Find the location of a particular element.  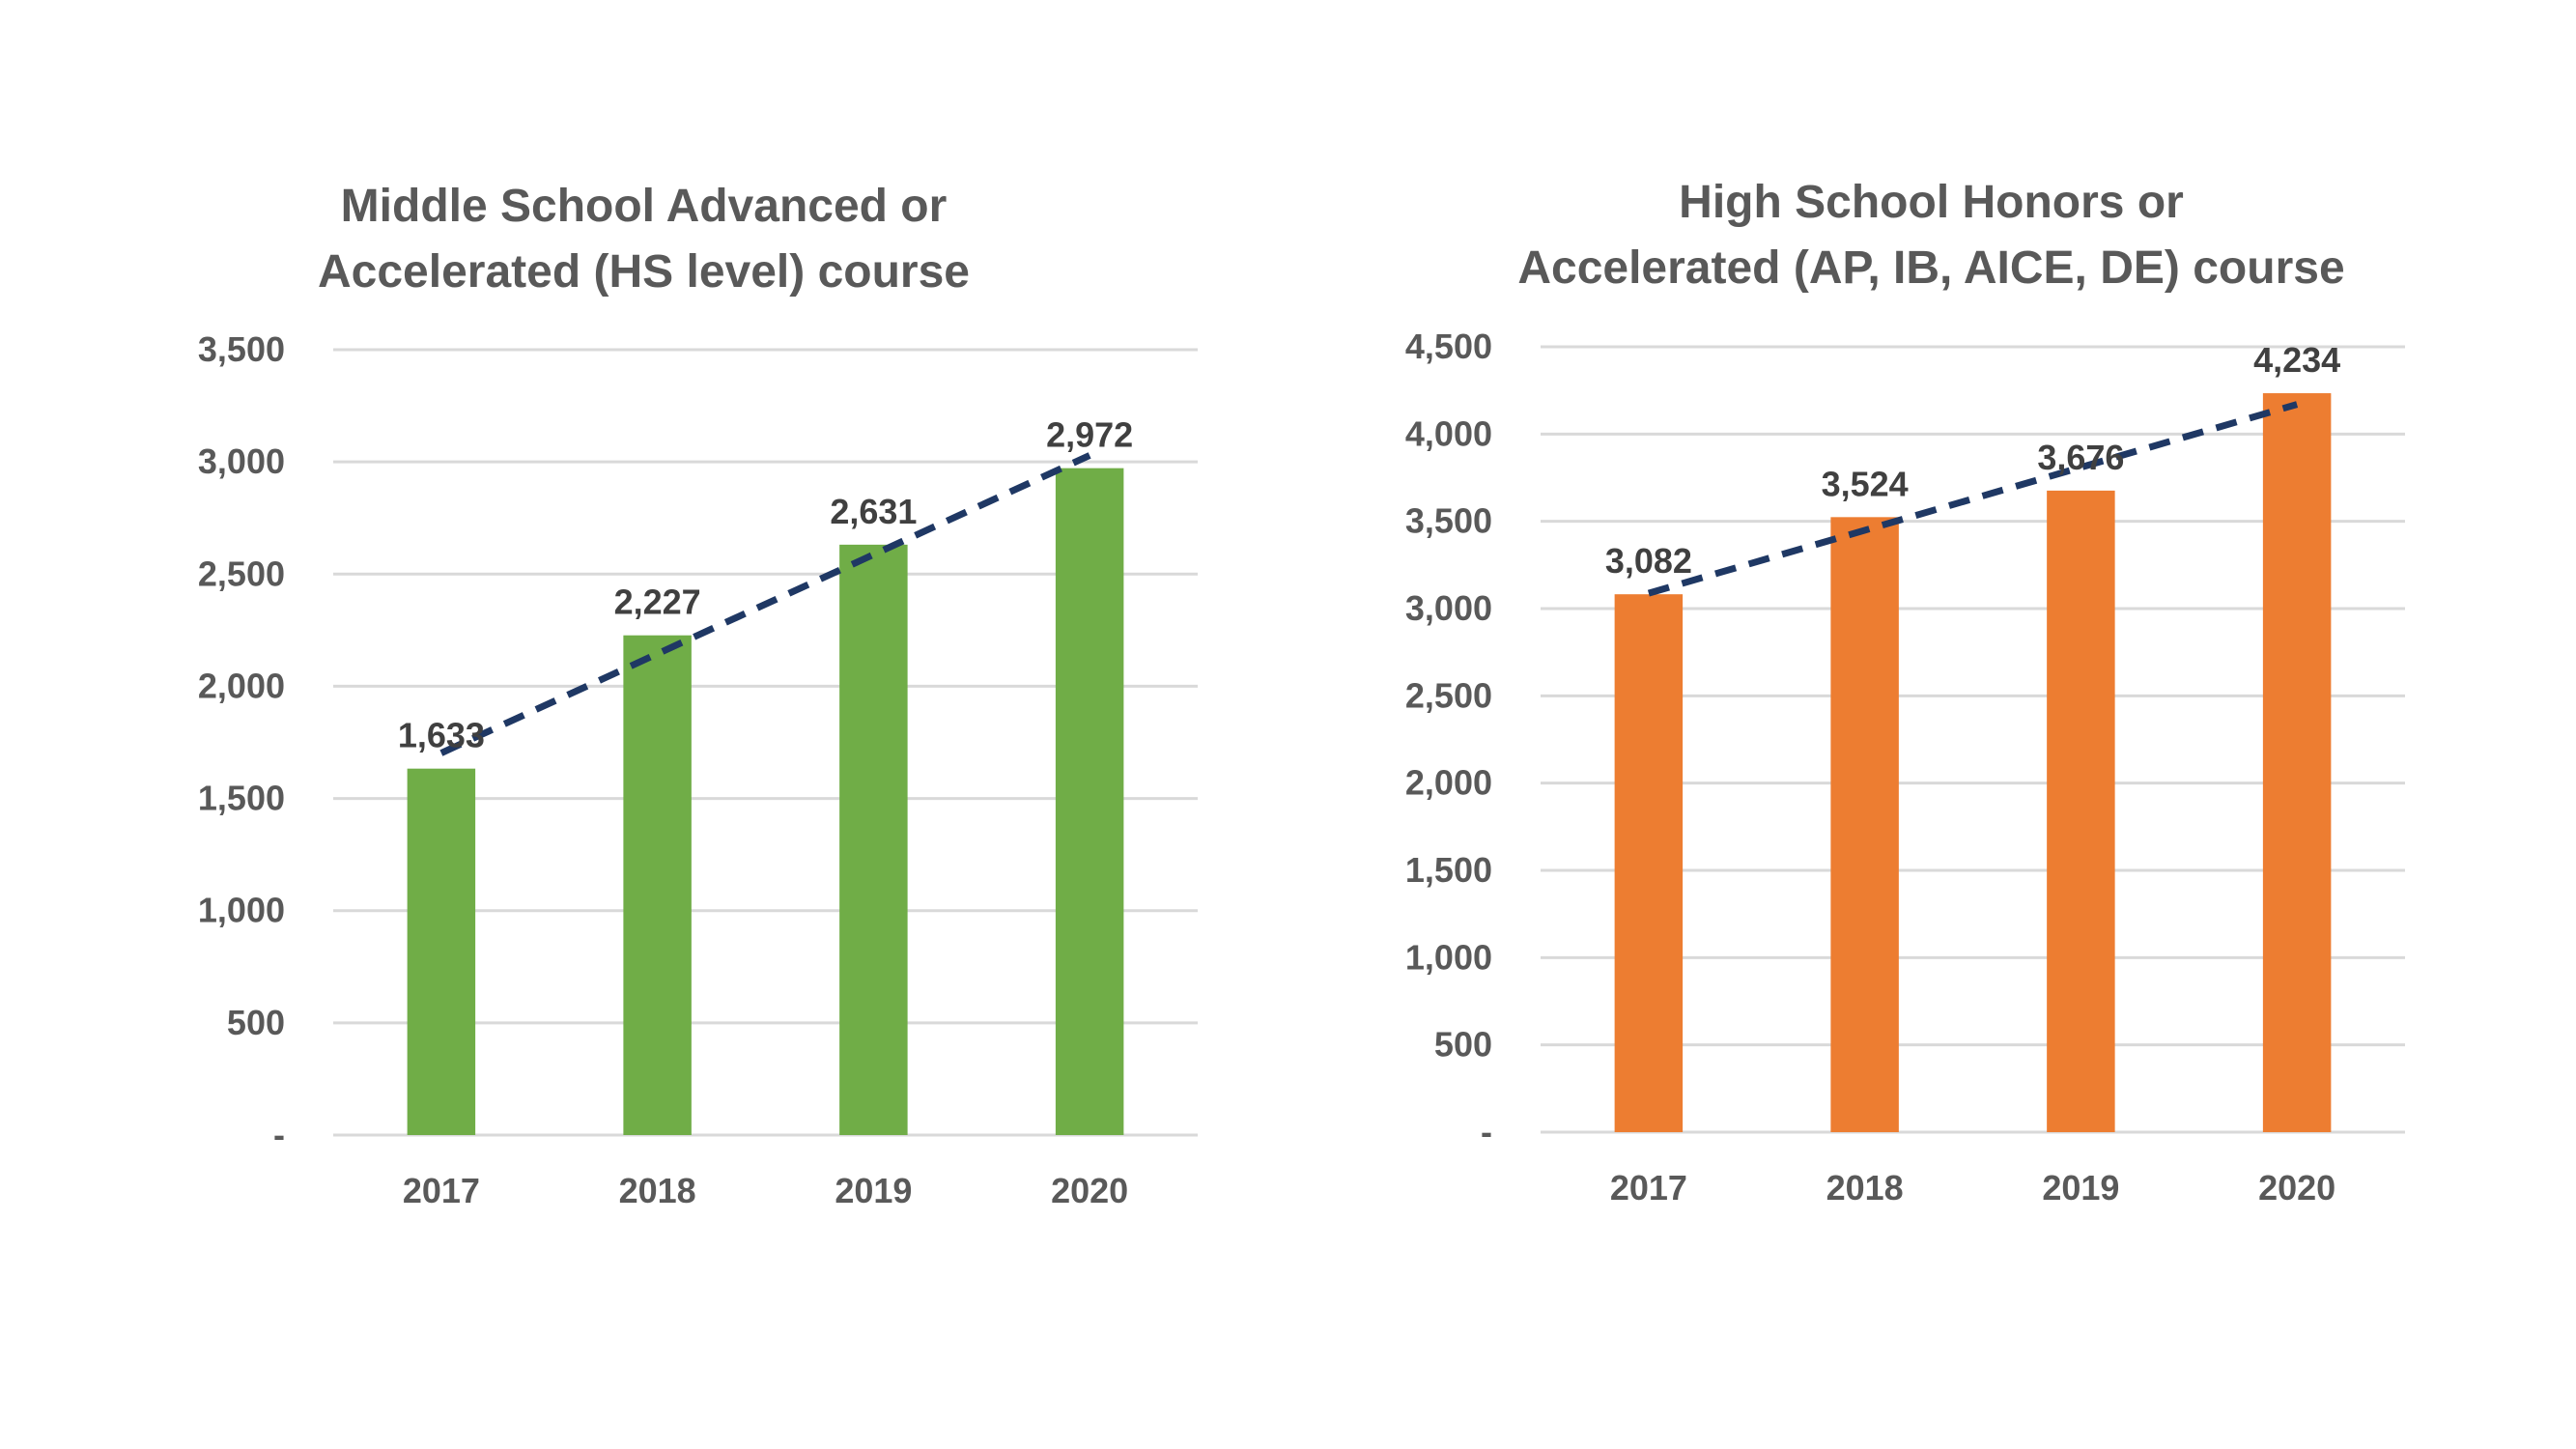

data-label: 3,524 is located at coordinates (1865, 483).